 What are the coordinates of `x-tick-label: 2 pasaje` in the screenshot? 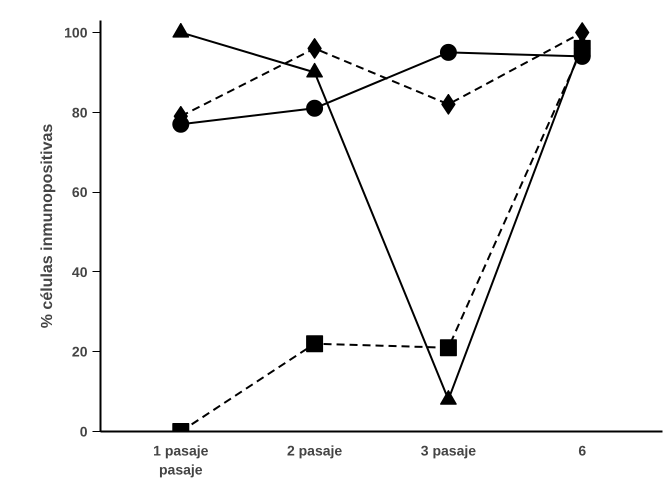 It's located at (314, 450).